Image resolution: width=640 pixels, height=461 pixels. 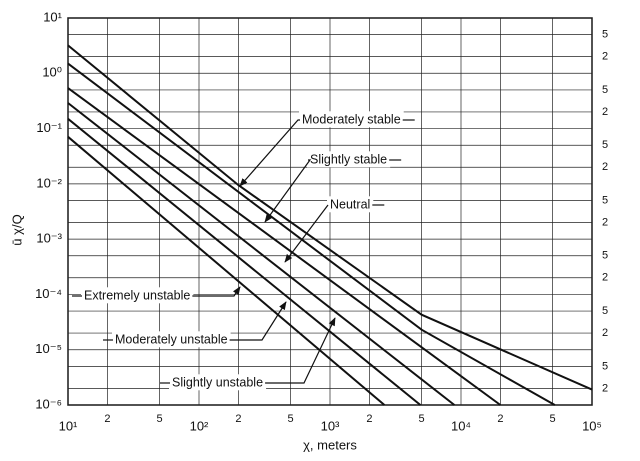 I want to click on series-label: Neutral, so click(x=350, y=204).